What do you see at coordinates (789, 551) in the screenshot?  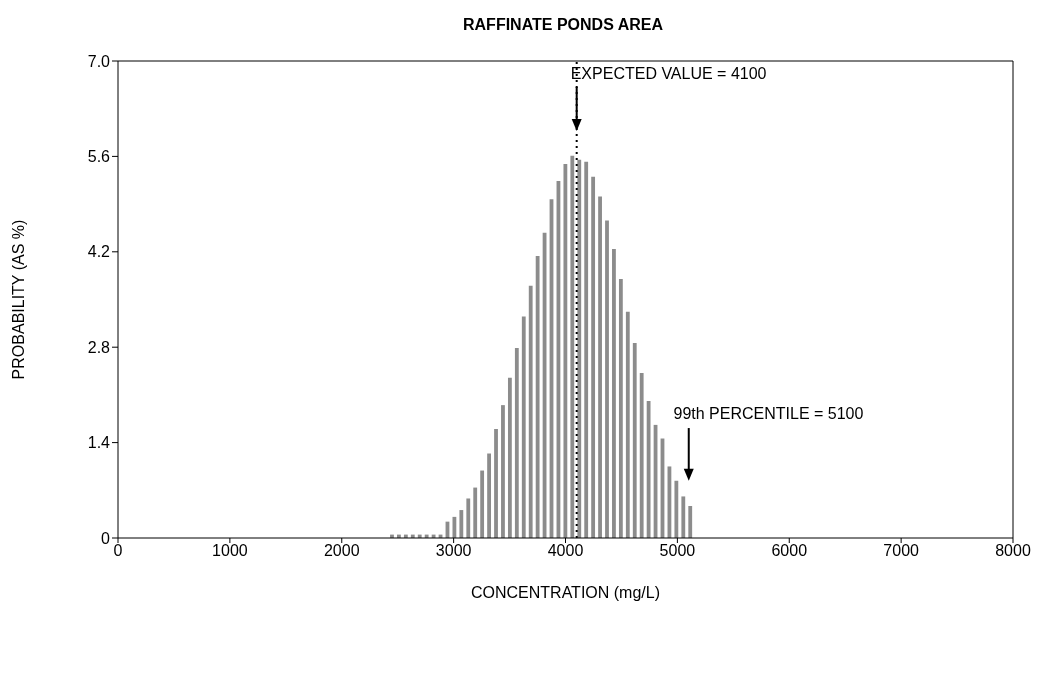 I see `x-tick-label: 6000` at bounding box center [789, 551].